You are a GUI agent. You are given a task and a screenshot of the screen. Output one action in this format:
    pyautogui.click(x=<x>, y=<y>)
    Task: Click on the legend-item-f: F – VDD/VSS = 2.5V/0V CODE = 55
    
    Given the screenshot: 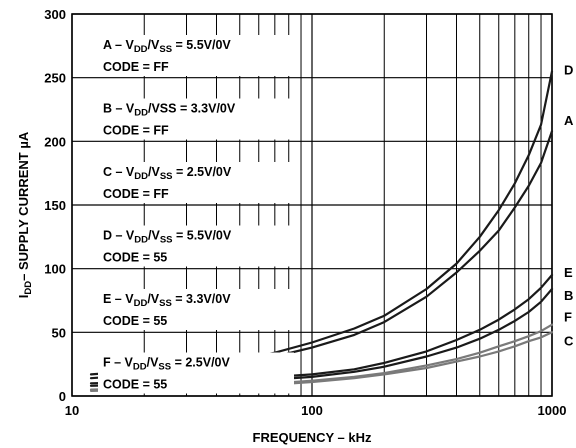 What is the action you would take?
    pyautogui.click(x=196, y=373)
    